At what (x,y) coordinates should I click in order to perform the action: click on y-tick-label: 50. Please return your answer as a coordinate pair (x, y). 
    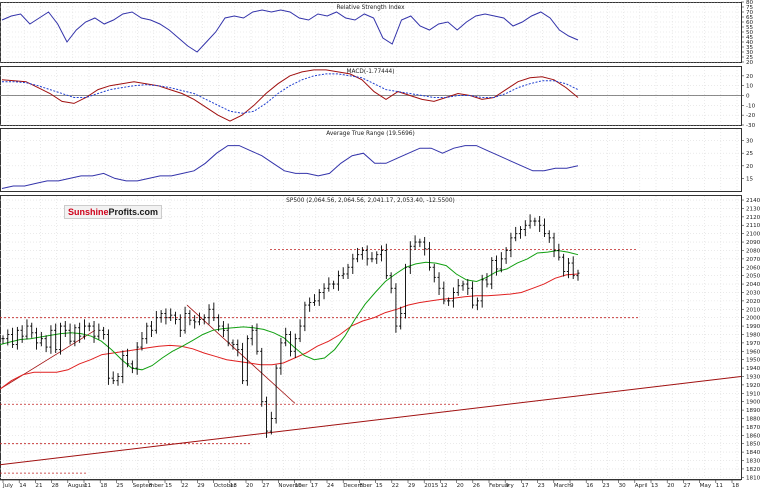
    Looking at the image, I should click on (750, 33).